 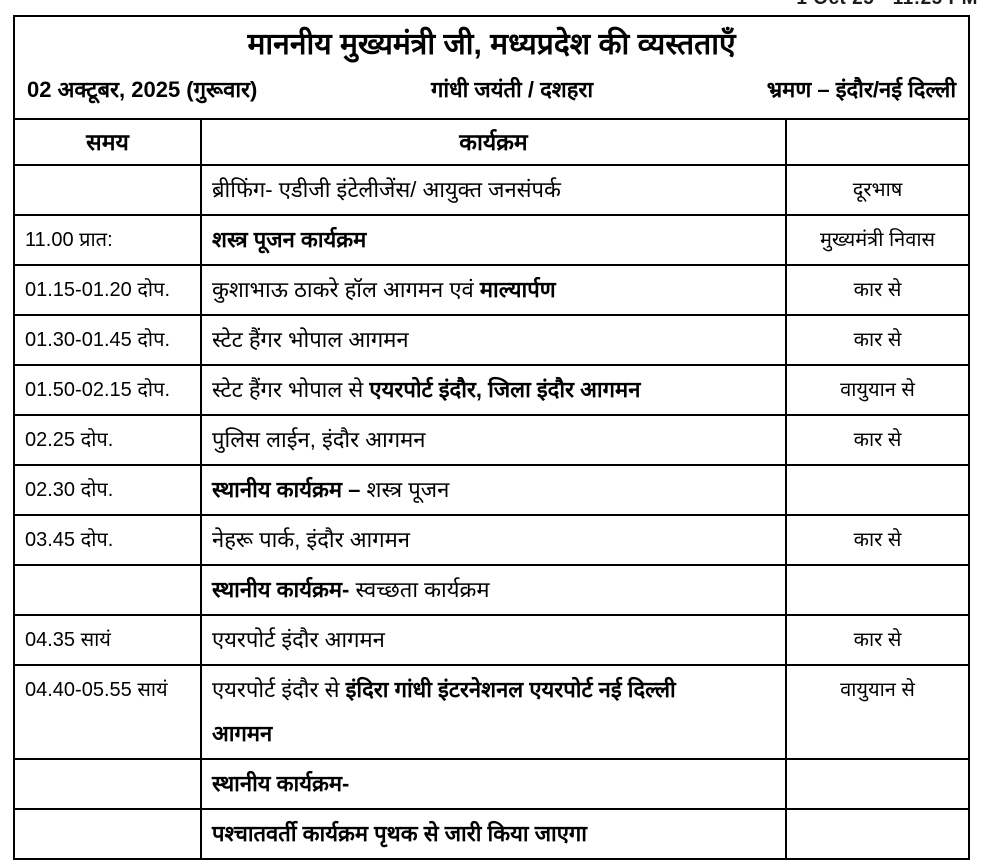 I want to click on column-header-time: समय, so click(x=107, y=142).